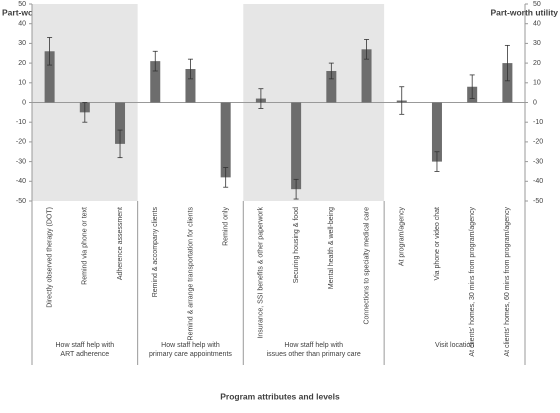  Describe the element at coordinates (437, 243) in the screenshot. I see `x-tick-label: Via phone or video chat` at that location.